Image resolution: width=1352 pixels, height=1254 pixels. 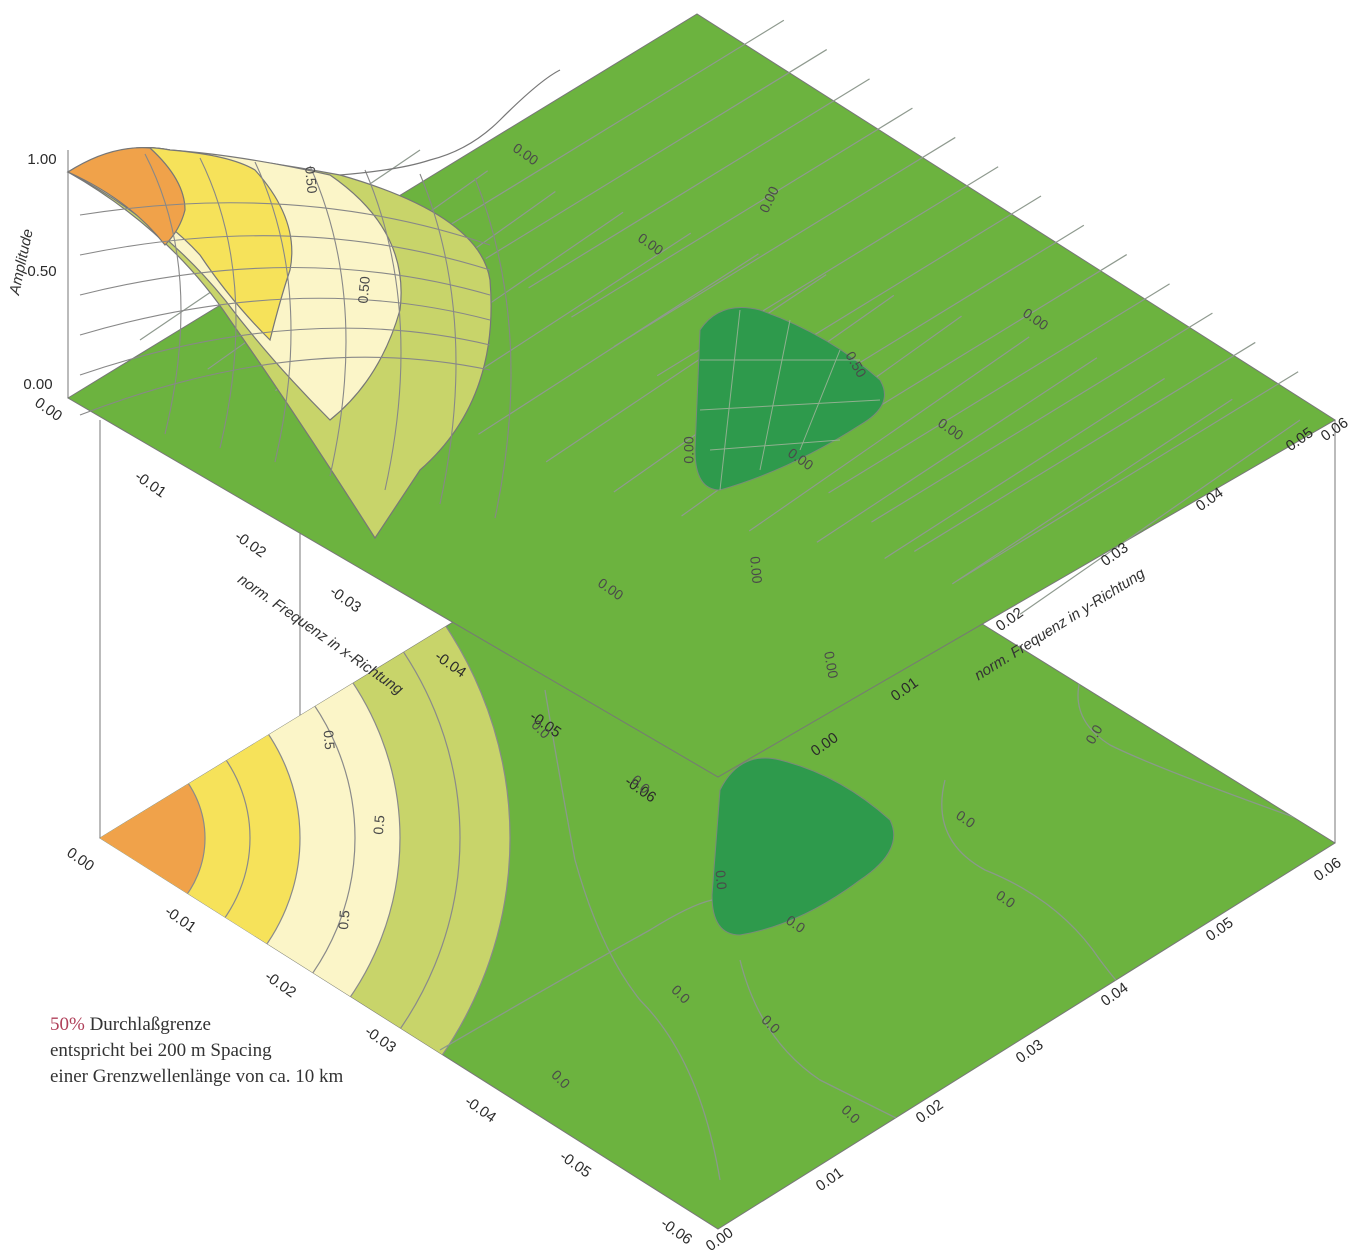 What do you see at coordinates (450, 122) in the screenshot?
I see `surface-edge` at bounding box center [450, 122].